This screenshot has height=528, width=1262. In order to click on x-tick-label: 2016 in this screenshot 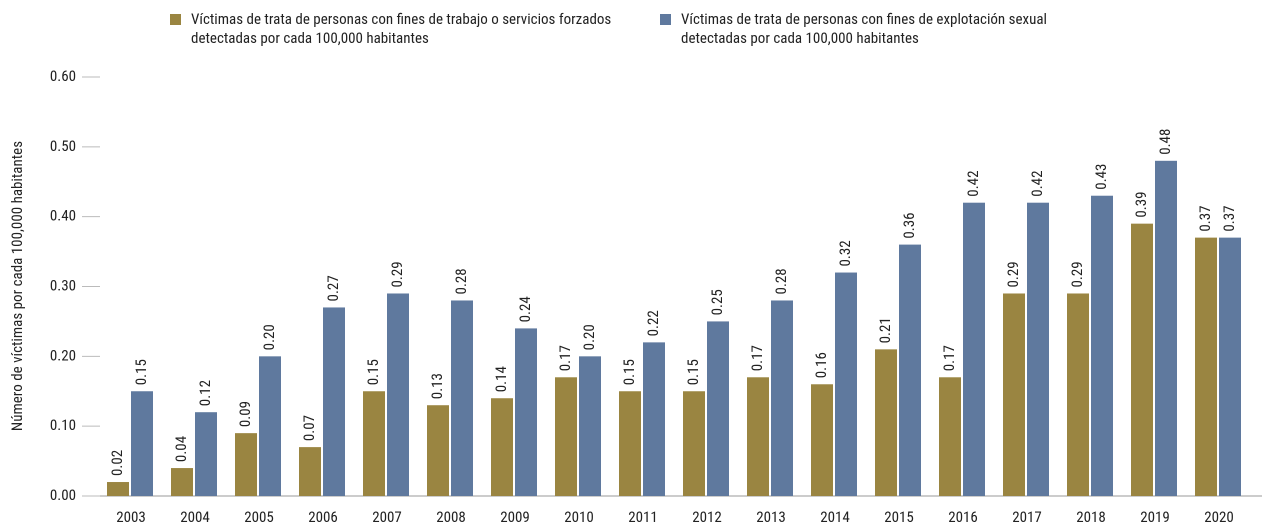, I will do `click(963, 517)`.